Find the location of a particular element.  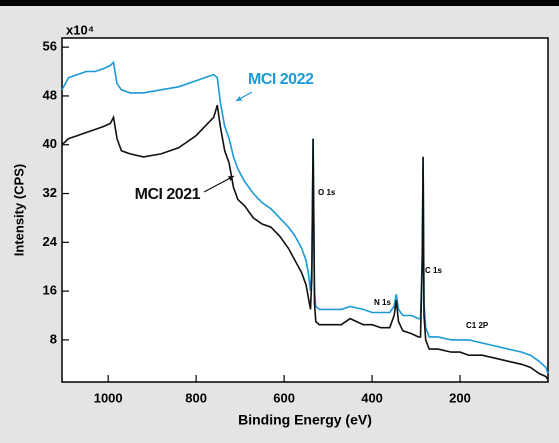

x-tick-label: 800 is located at coordinates (196, 397).